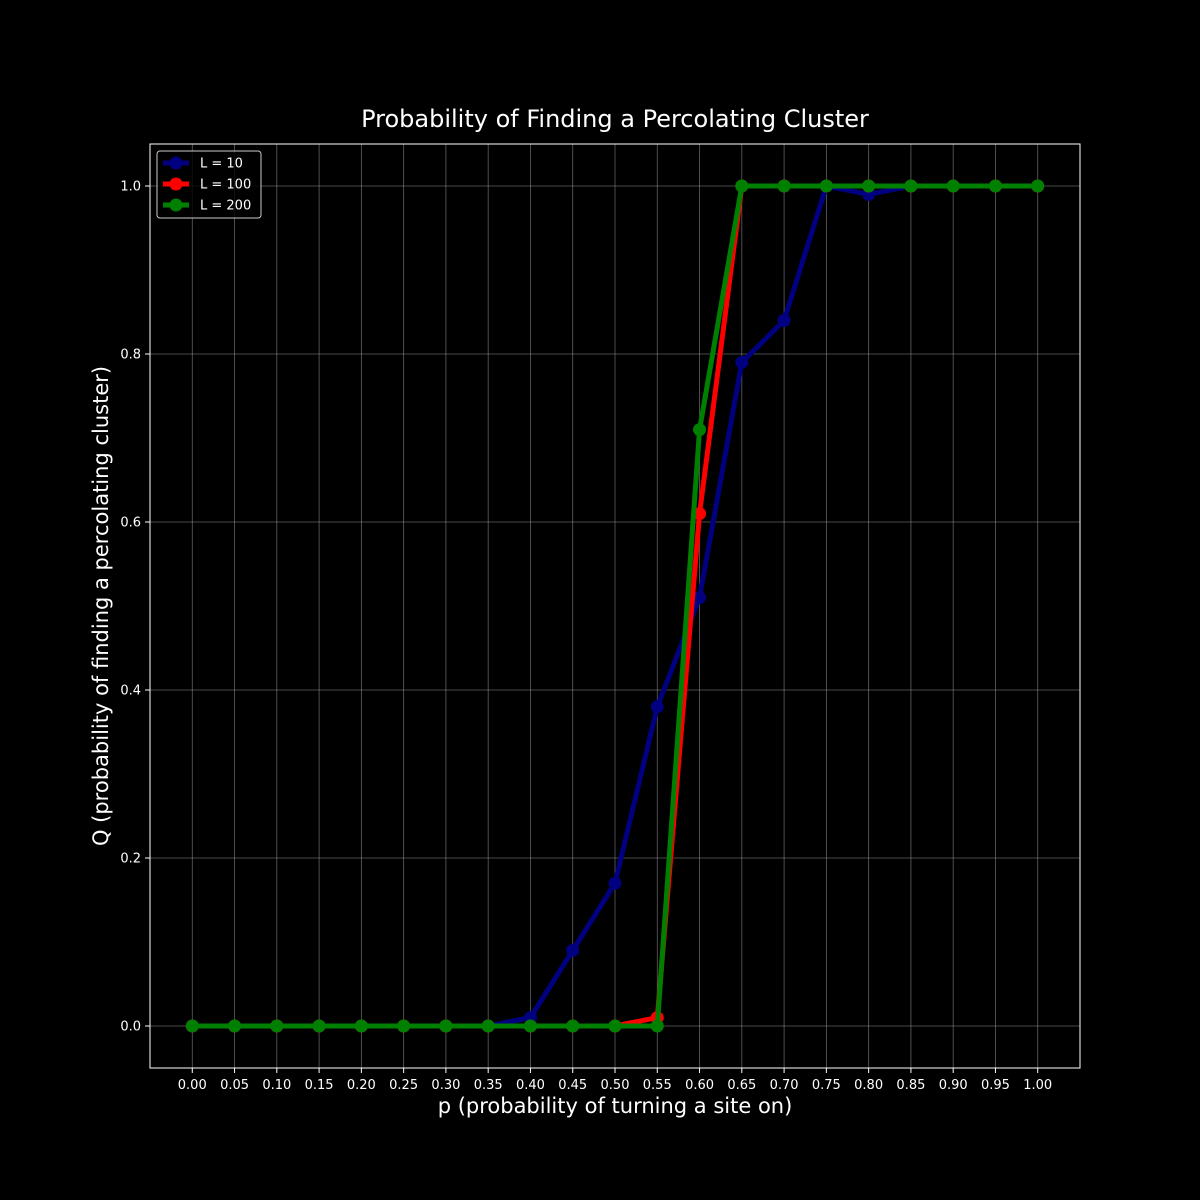 The image size is (1200, 1200). I want to click on x-tick-label: 0.95, so click(995, 1085).